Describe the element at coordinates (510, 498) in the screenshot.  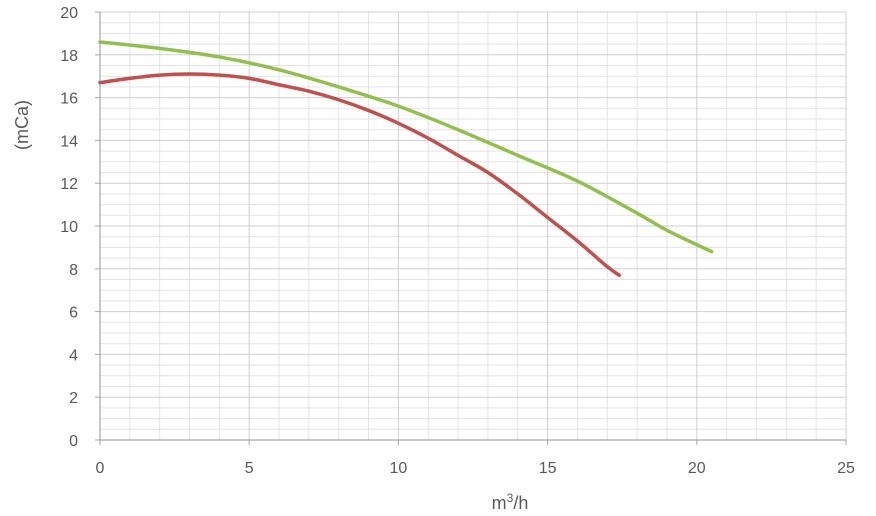
I see `x-axis-title-superscript: 3` at that location.